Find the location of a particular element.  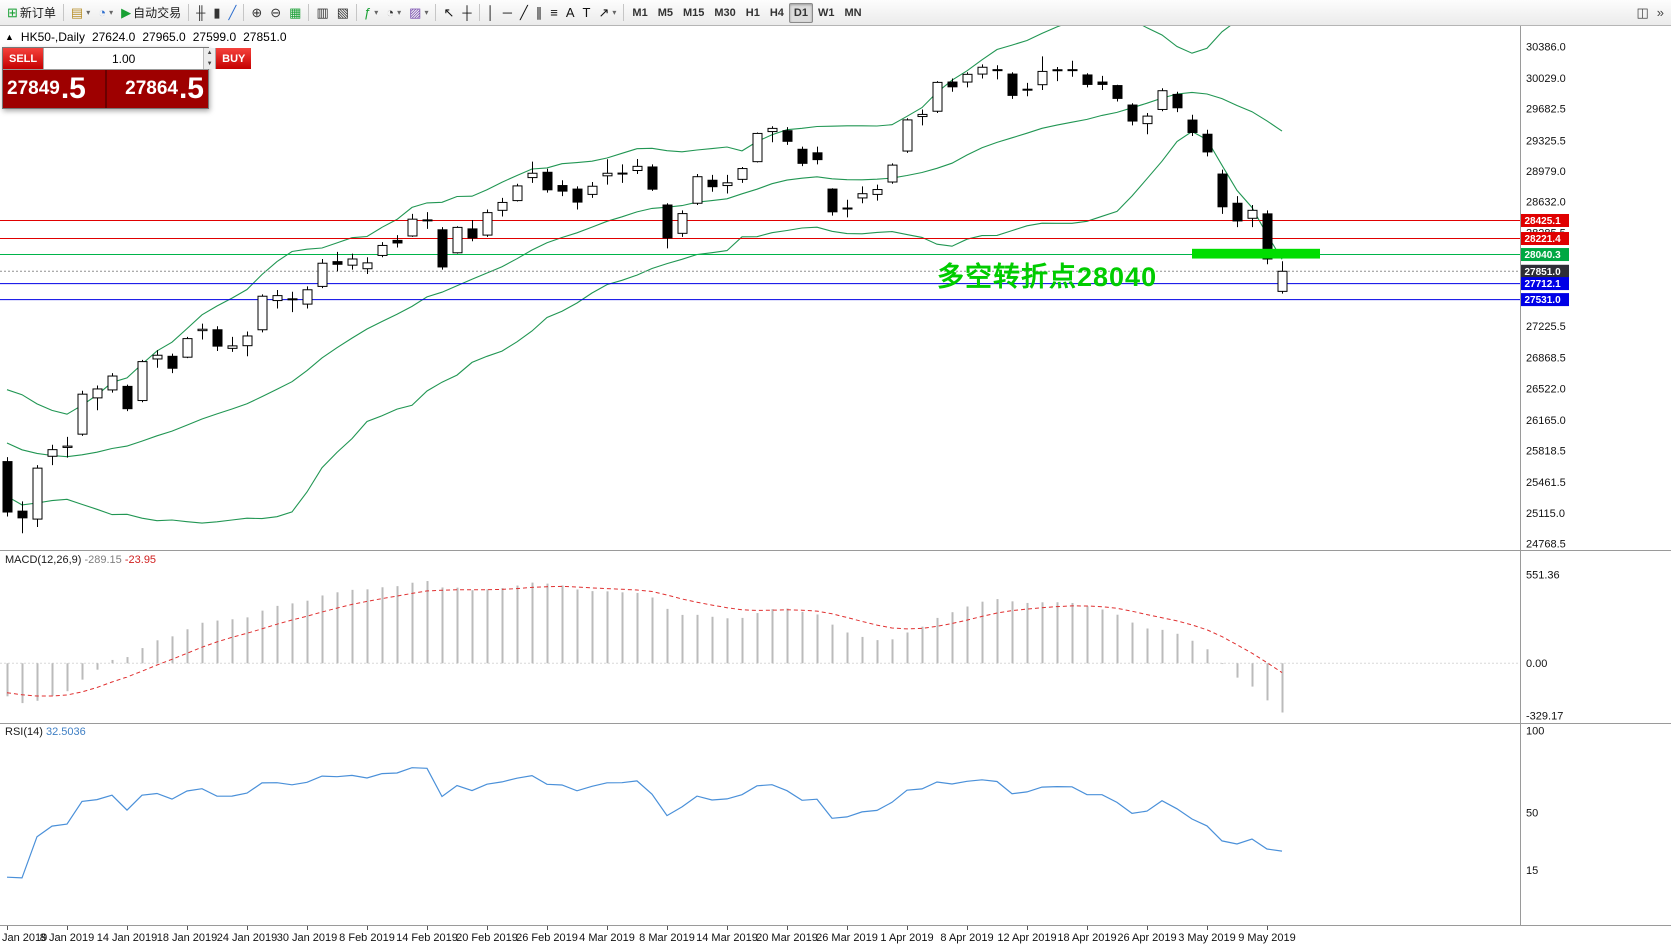

date-axis-label: 30 Jan 2019 is located at coordinates (307, 938).